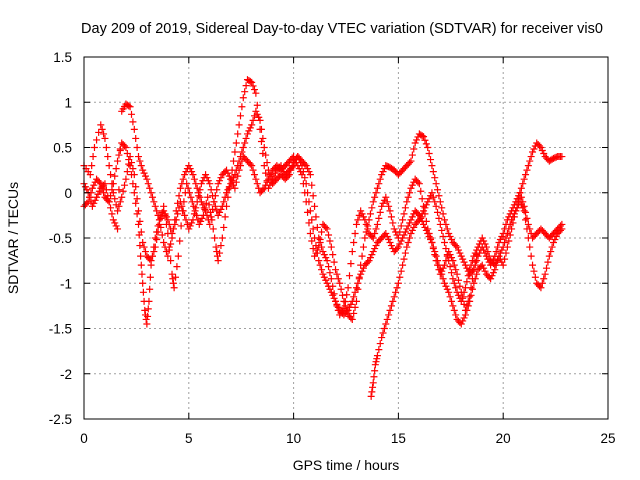  Describe the element at coordinates (607, 438) in the screenshot. I see `x-tick-label: 25` at that location.